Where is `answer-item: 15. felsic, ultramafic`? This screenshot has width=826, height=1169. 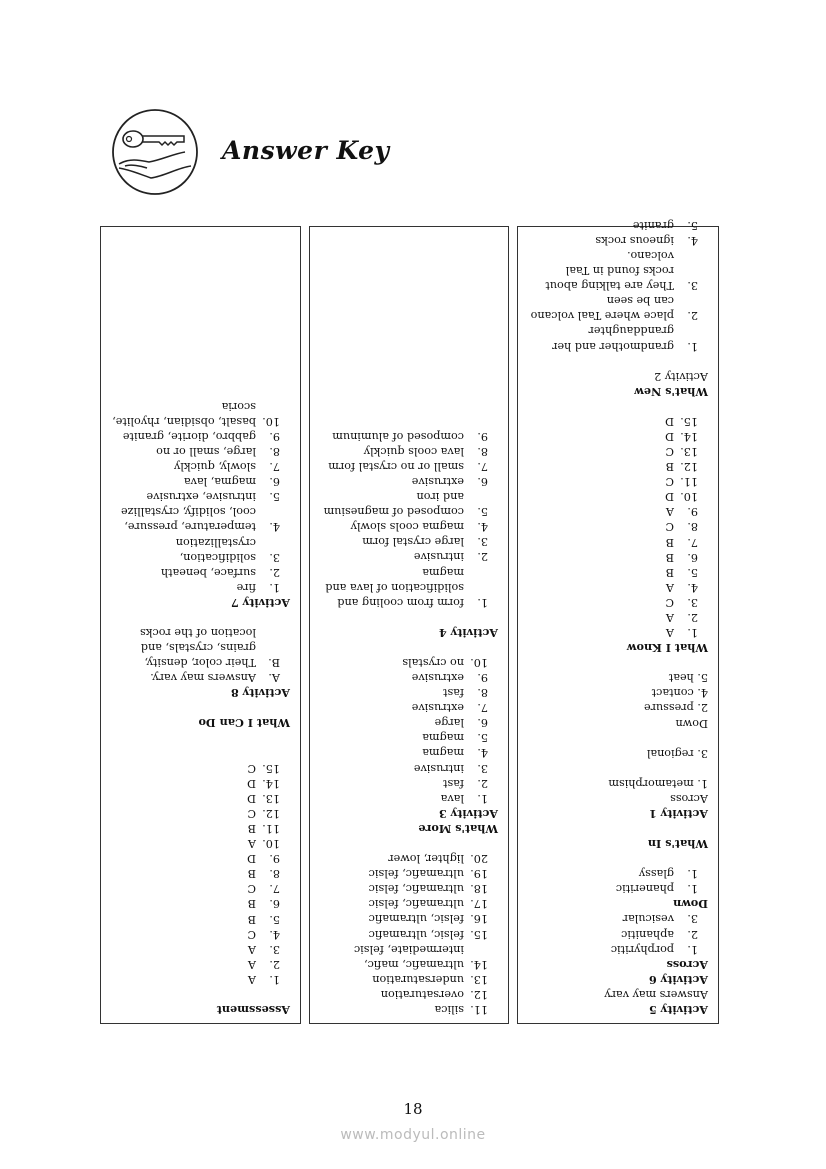 answer-item: 15. felsic, ultramafic is located at coordinates (408, 933).